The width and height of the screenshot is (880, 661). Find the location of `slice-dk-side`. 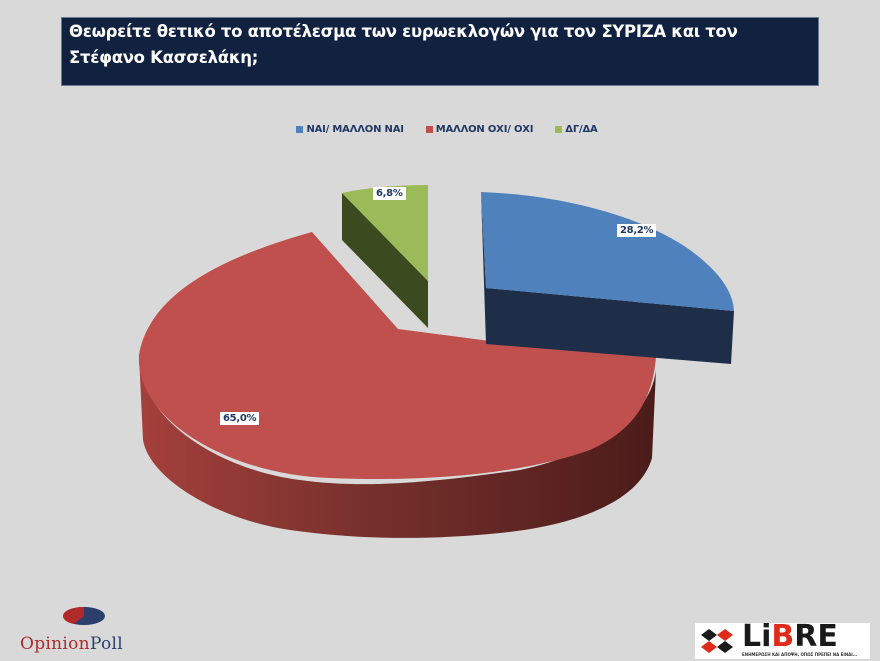

slice-dk-side is located at coordinates (385, 260).